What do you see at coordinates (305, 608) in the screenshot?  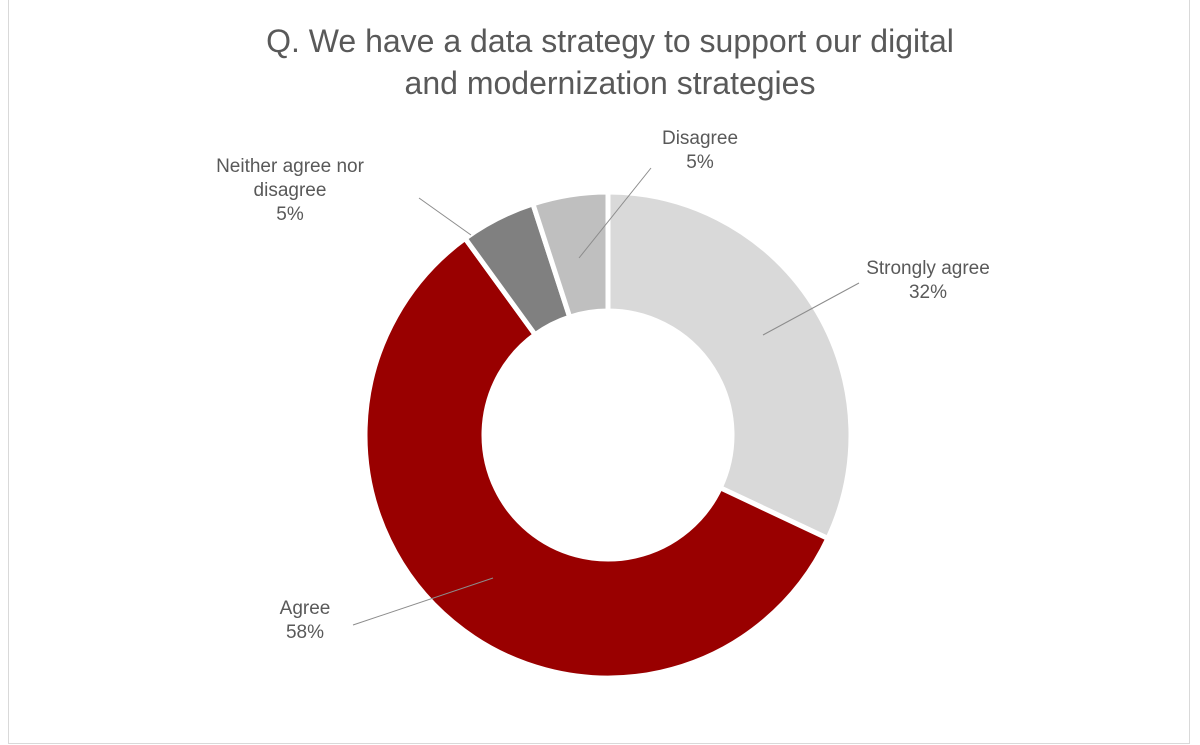 I see `category-label: Agree` at bounding box center [305, 608].